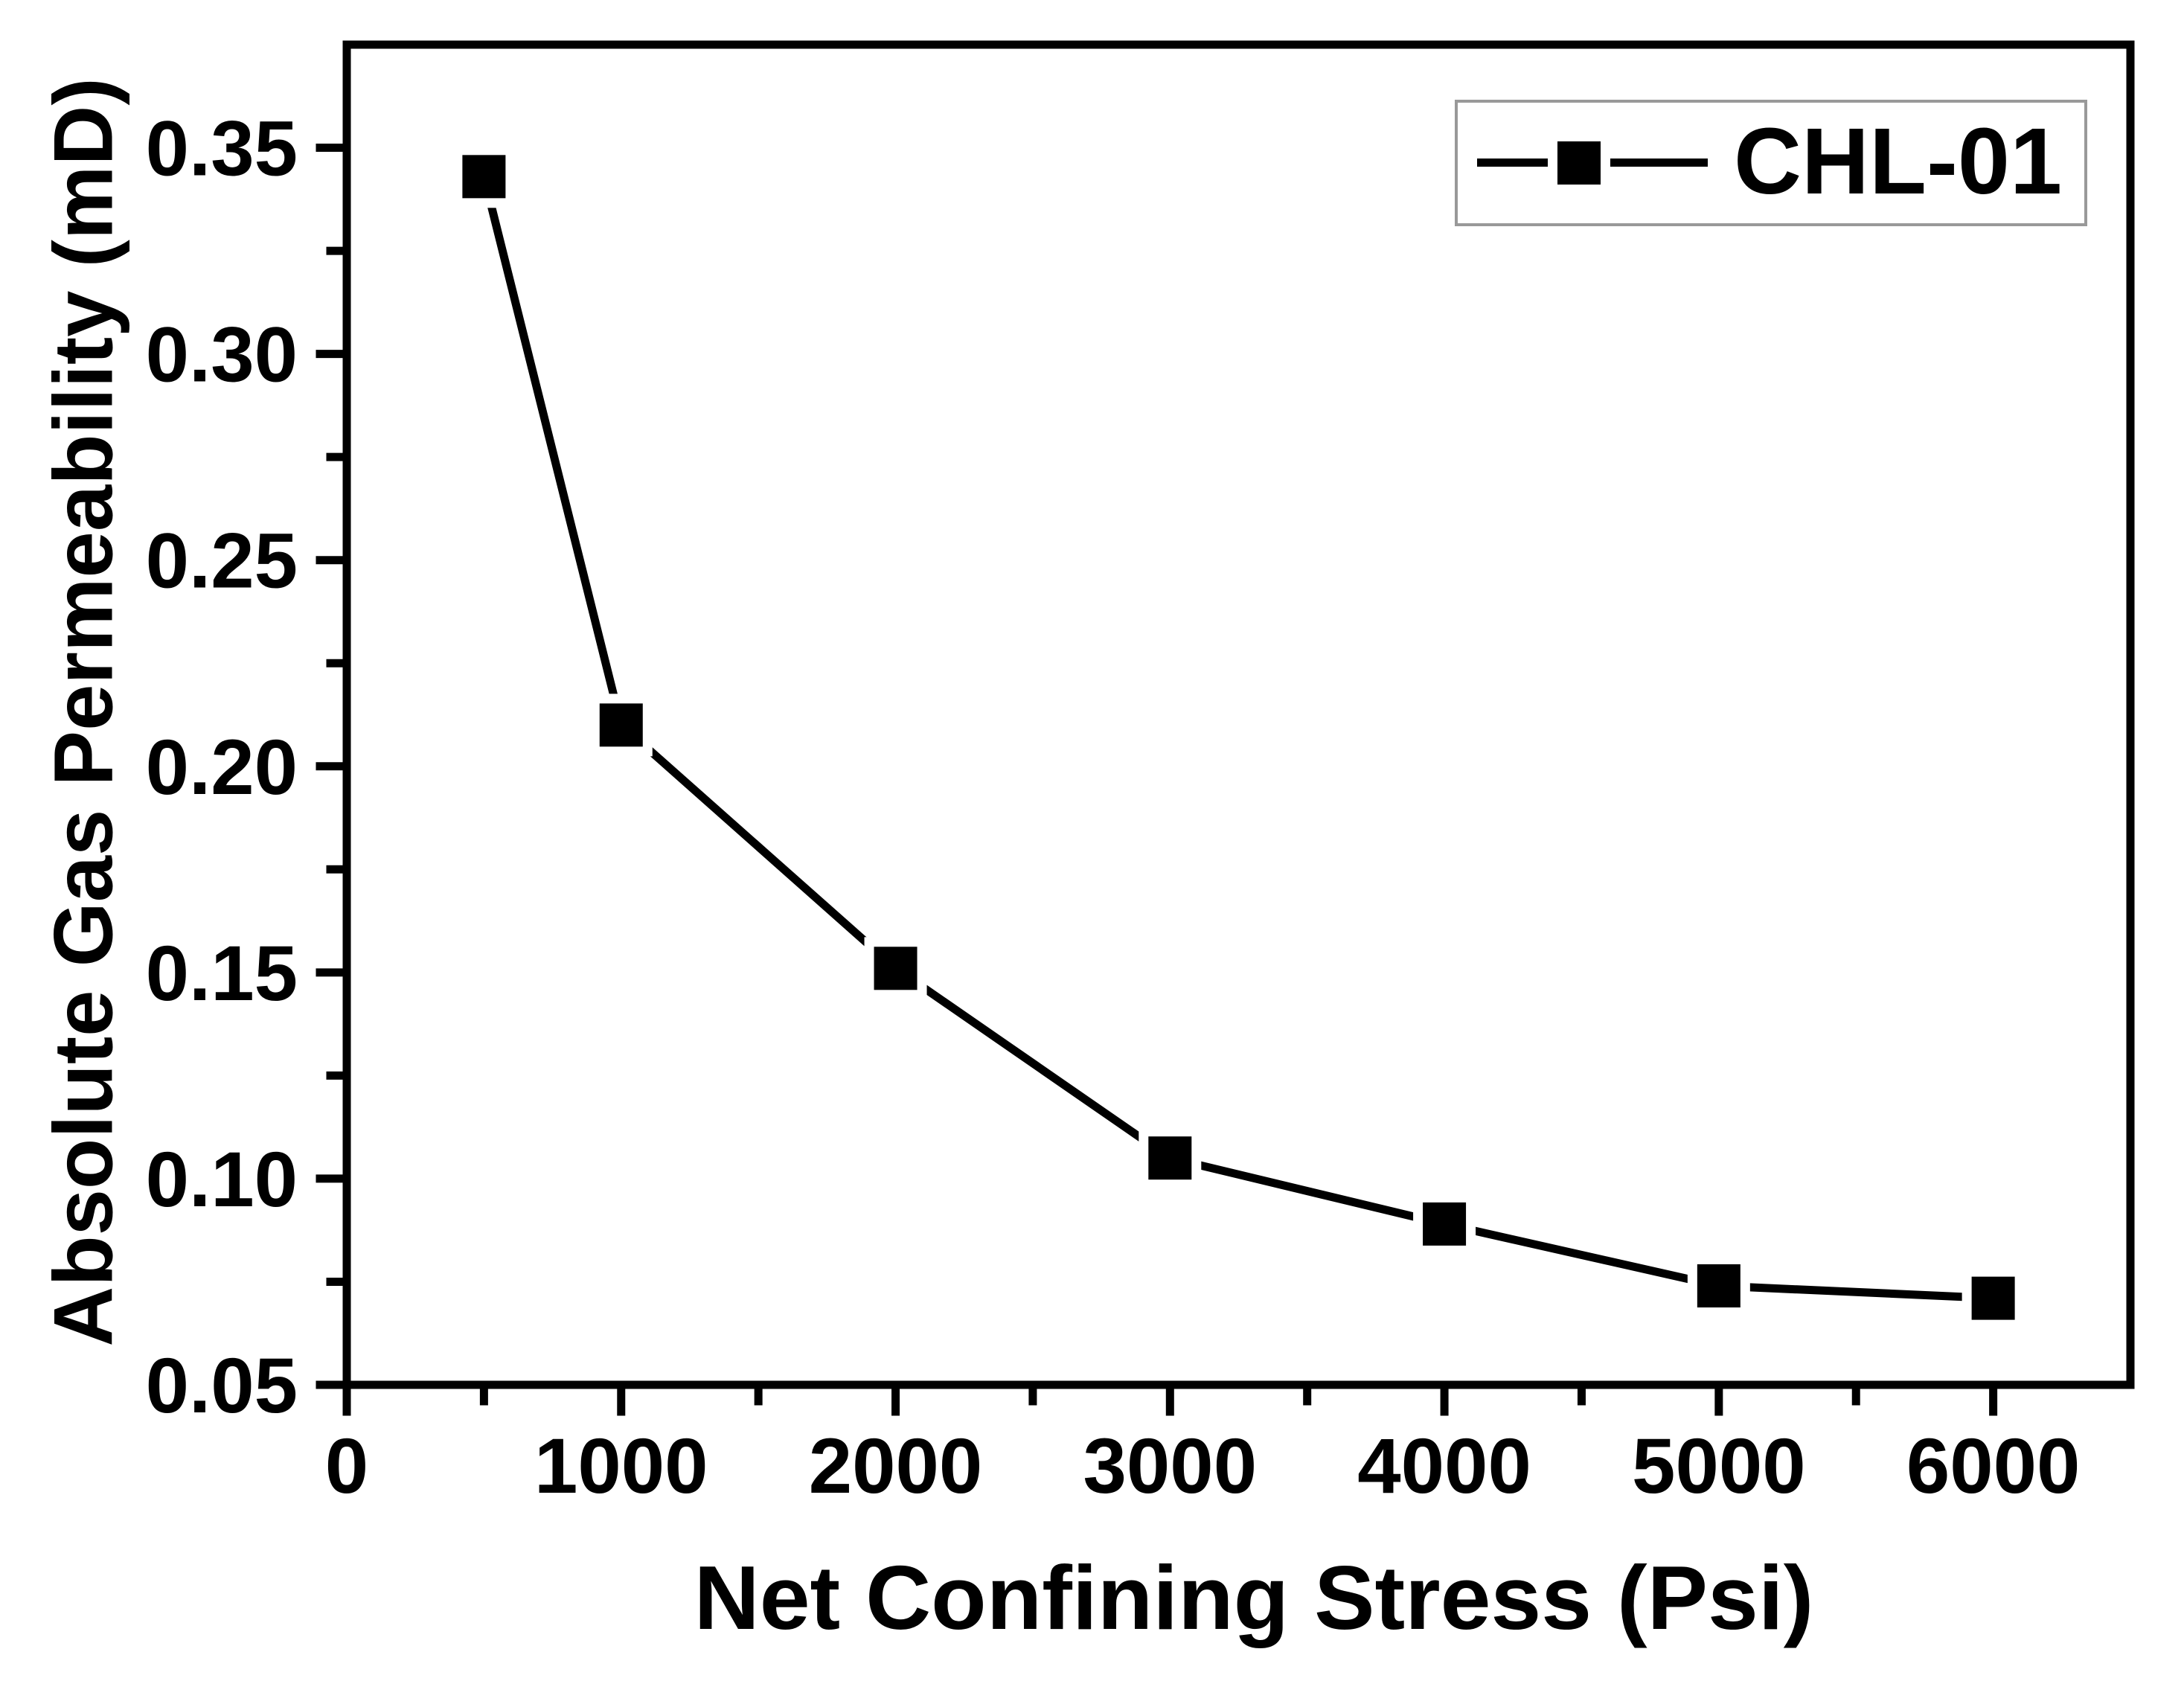 This screenshot has height=1681, width=2184. Describe the element at coordinates (222, 561) in the screenshot. I see `y-tick-label: 0.25` at that location.